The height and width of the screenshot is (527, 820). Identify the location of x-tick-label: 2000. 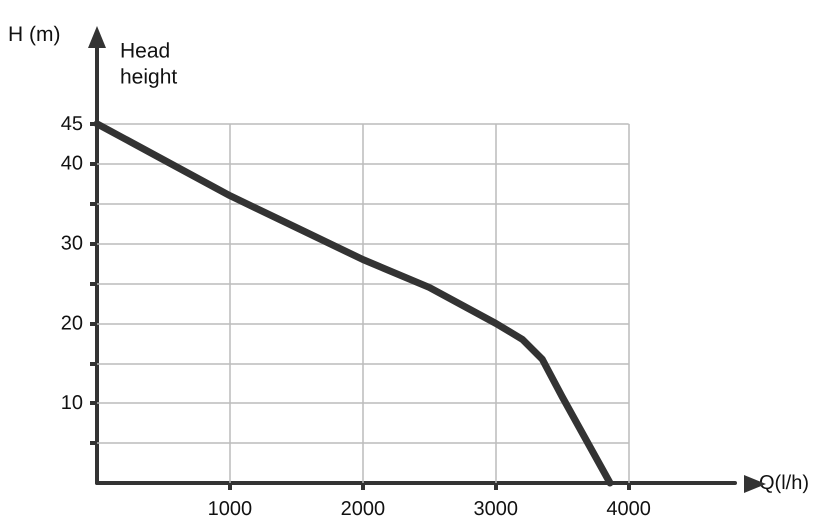
(363, 509).